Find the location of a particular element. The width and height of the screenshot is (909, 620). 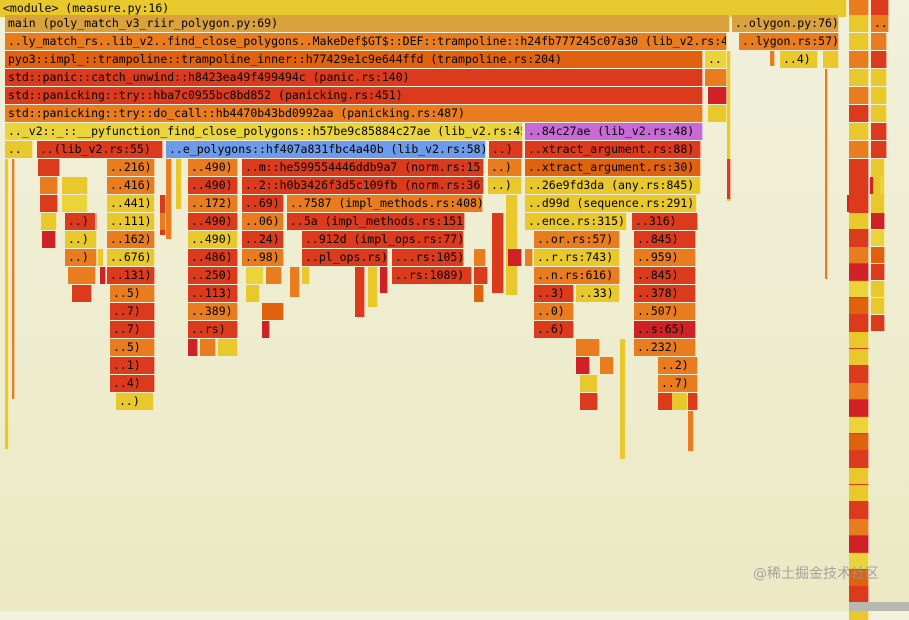

flame-frame: ..84c27ae (lib_v2.rs:48) is located at coordinates (614, 131).